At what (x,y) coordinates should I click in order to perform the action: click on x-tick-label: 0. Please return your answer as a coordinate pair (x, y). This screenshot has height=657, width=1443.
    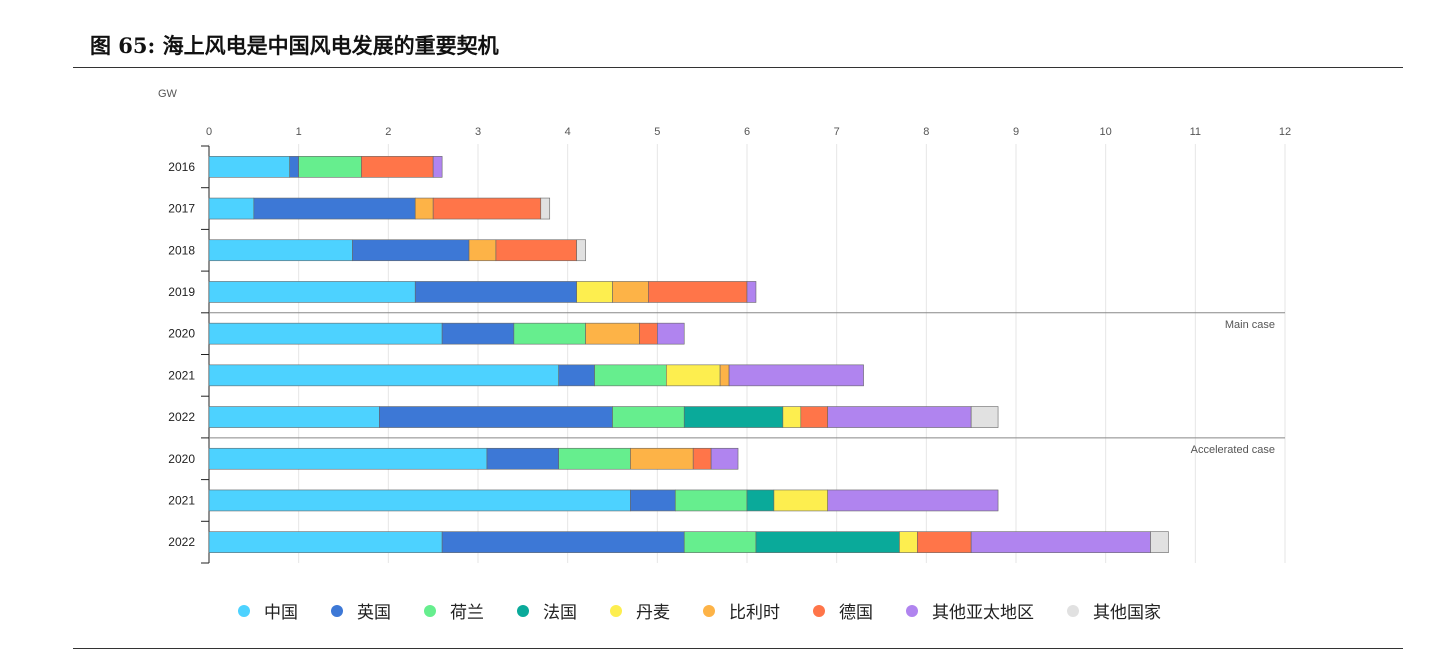
    Looking at the image, I should click on (209, 132).